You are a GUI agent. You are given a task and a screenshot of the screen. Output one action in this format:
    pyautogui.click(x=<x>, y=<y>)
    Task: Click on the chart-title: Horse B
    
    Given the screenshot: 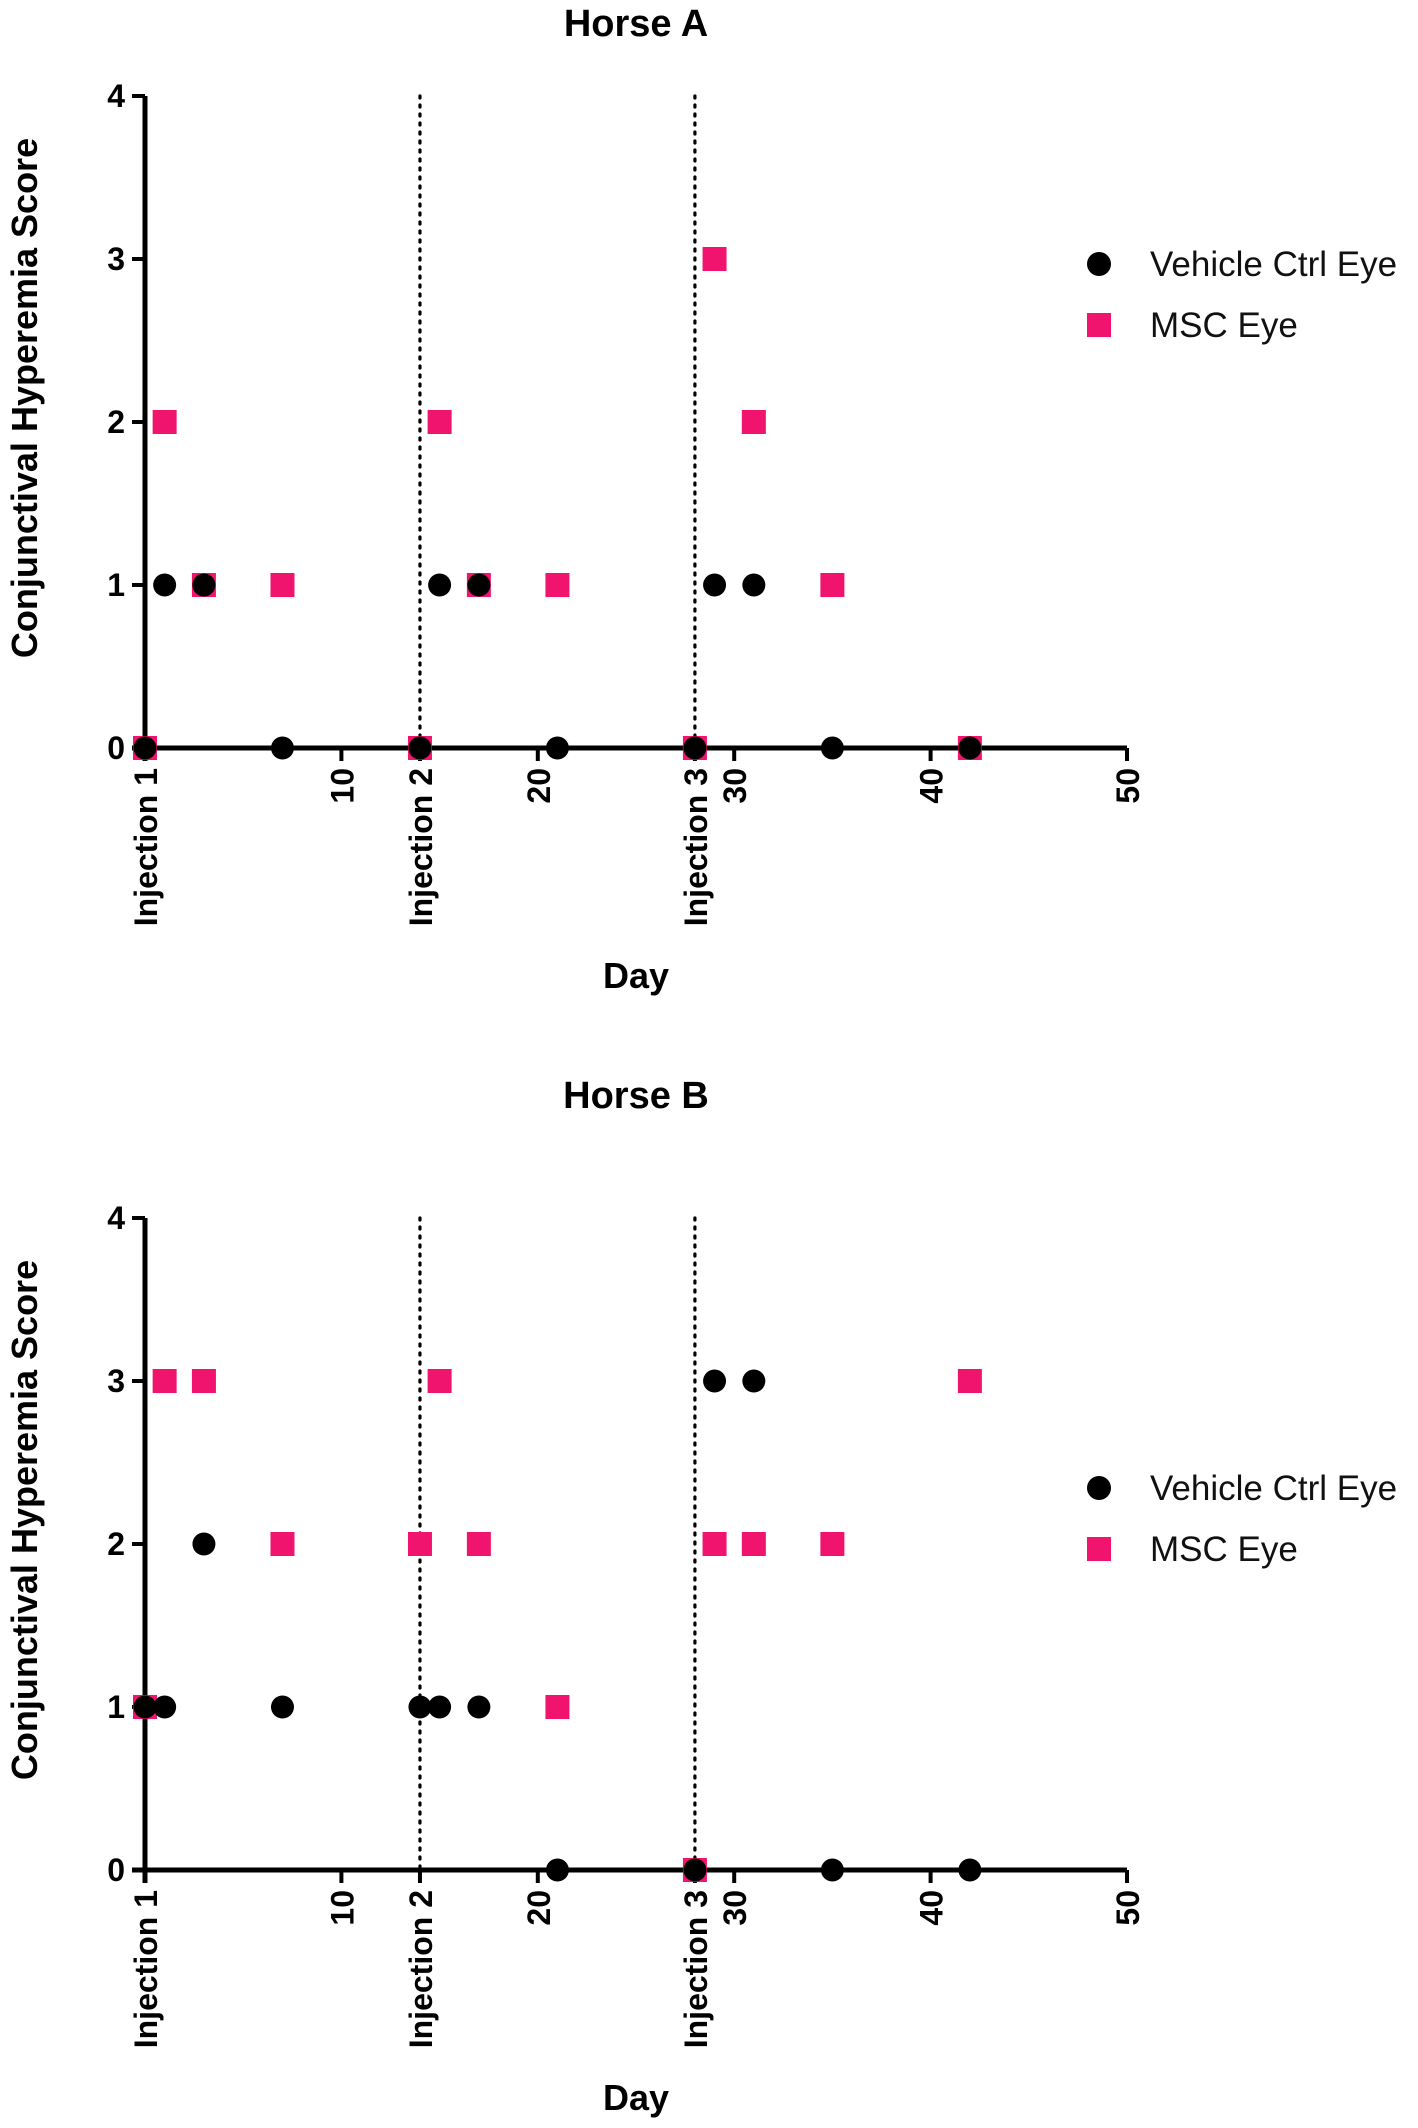 What is the action you would take?
    pyautogui.click(x=636, y=1096)
    